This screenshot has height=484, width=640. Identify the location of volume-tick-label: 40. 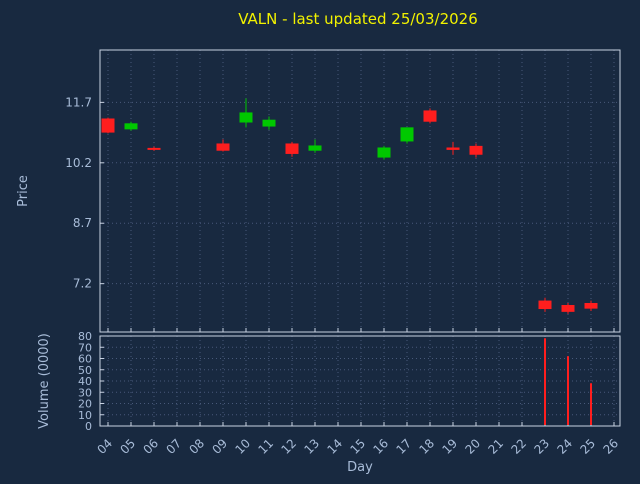
(85, 381).